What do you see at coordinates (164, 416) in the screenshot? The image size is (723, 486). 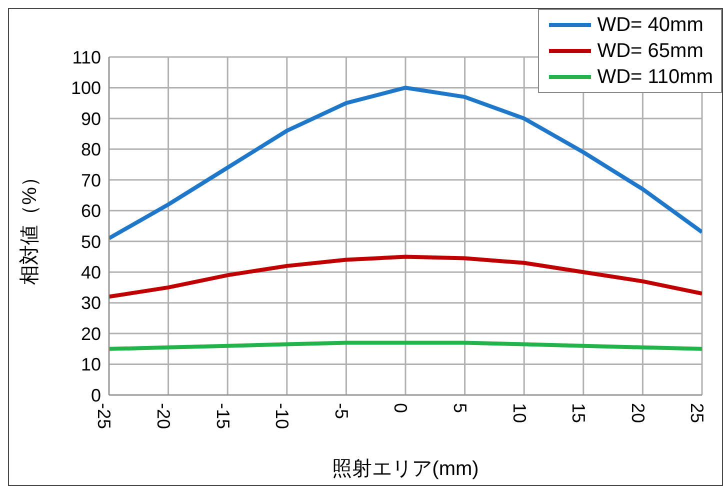 I see `x-tick-label: -20` at bounding box center [164, 416].